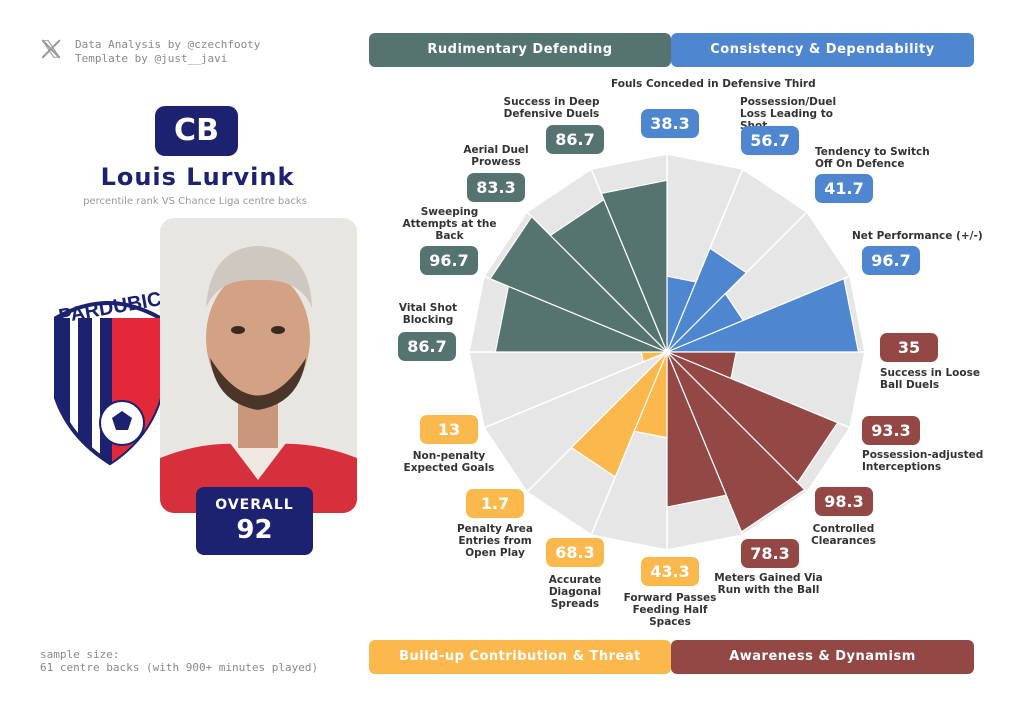 This screenshot has width=1024, height=703. What do you see at coordinates (634, 266) in the screenshot?
I see `bar-success-in-deep-defensive-duels` at bounding box center [634, 266].